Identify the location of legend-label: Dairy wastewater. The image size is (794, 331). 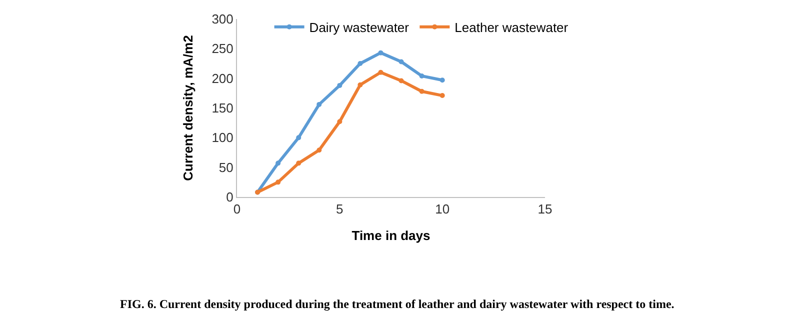
(359, 27).